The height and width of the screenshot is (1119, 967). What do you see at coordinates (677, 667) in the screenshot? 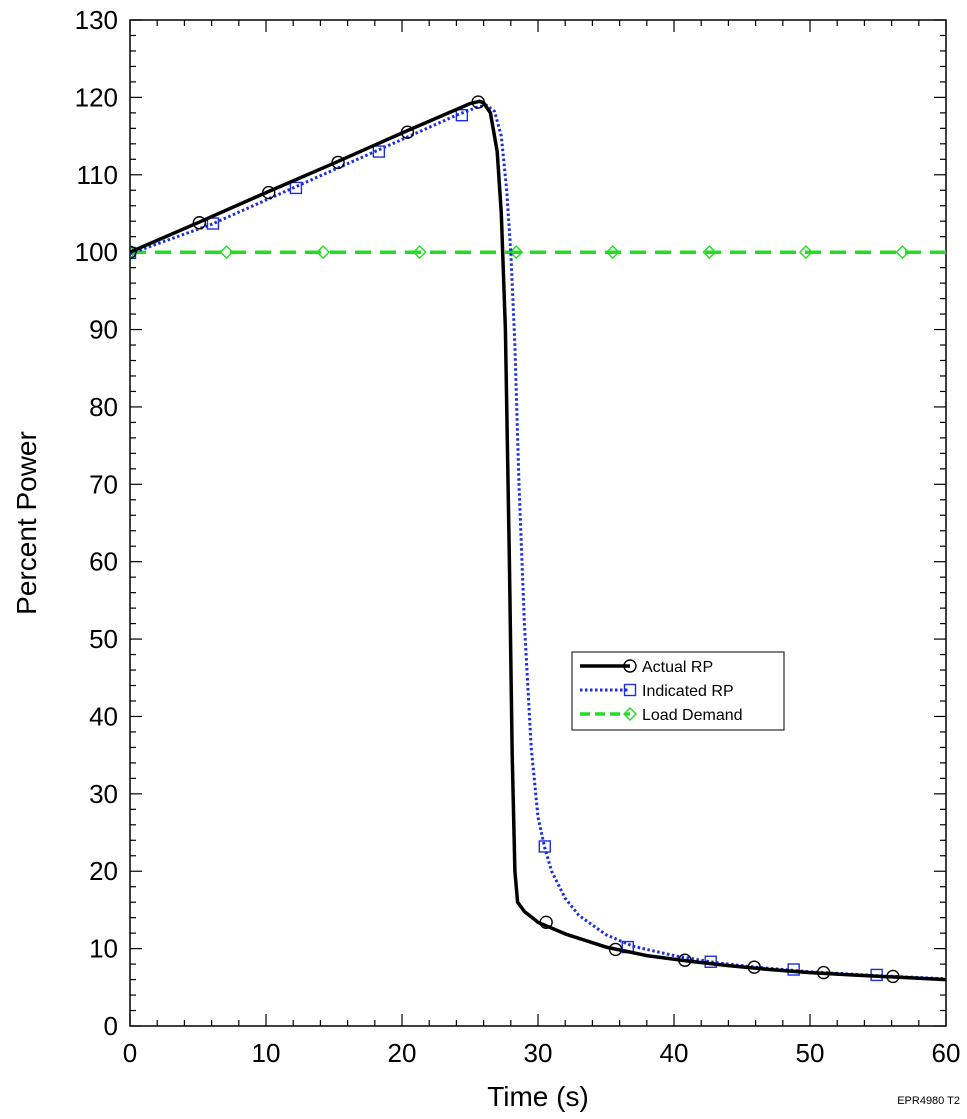
I see `legend-label-actual-rp: Actual RP` at bounding box center [677, 667].